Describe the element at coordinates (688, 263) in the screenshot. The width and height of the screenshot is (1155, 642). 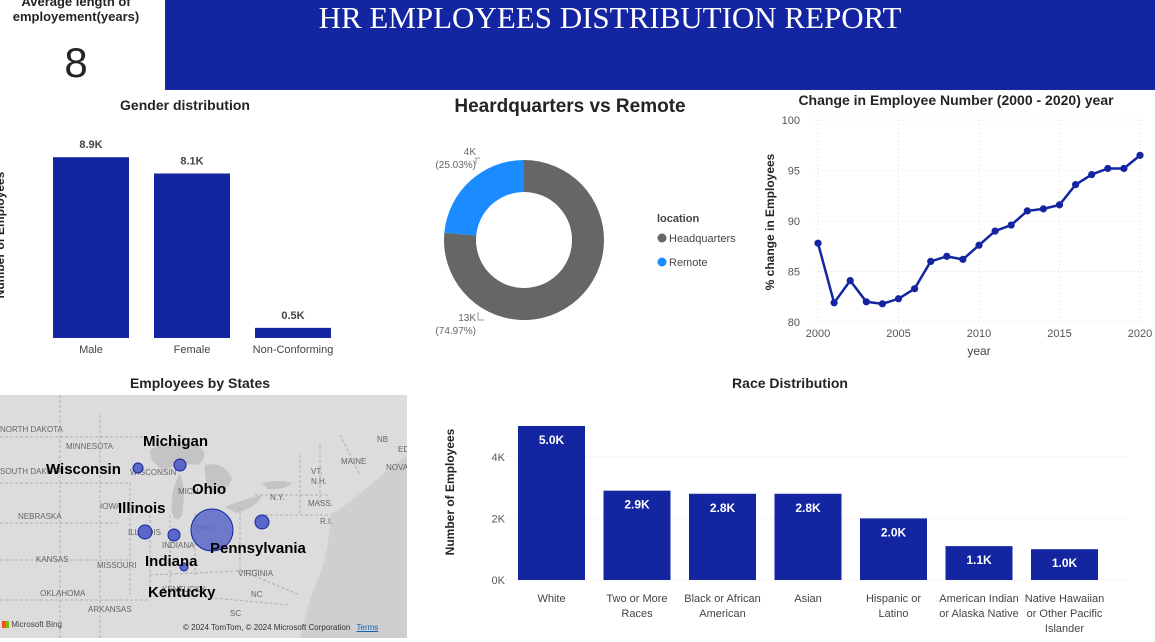
I see `legend-entry: Remote` at that location.